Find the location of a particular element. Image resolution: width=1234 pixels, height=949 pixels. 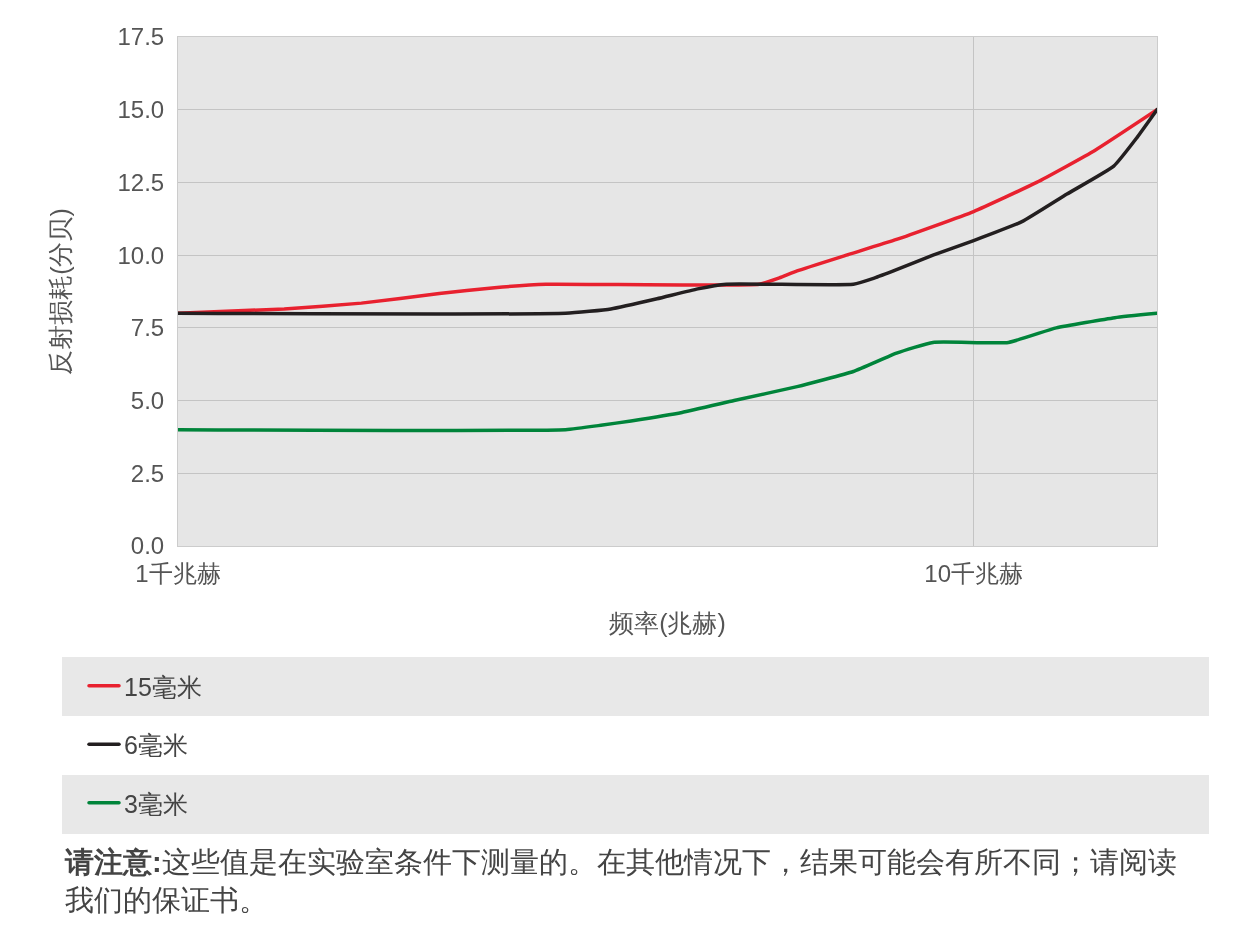

x-tick-label: 1千兆赫 is located at coordinates (178, 573).